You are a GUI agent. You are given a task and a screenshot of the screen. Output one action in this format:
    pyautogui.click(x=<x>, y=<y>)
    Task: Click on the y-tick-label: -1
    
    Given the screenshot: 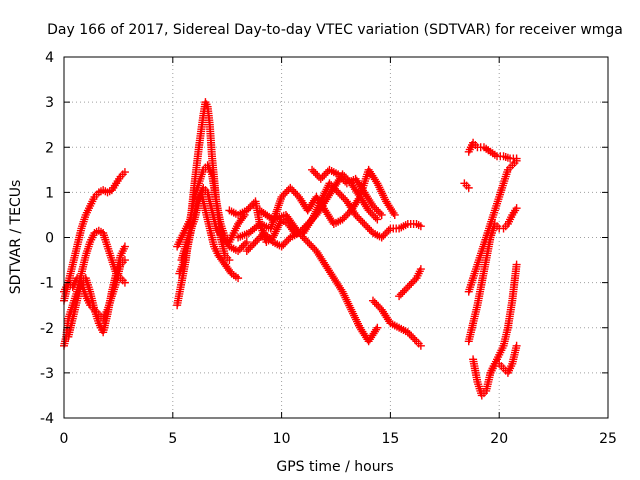 What is the action you would take?
    pyautogui.click(x=47, y=284)
    